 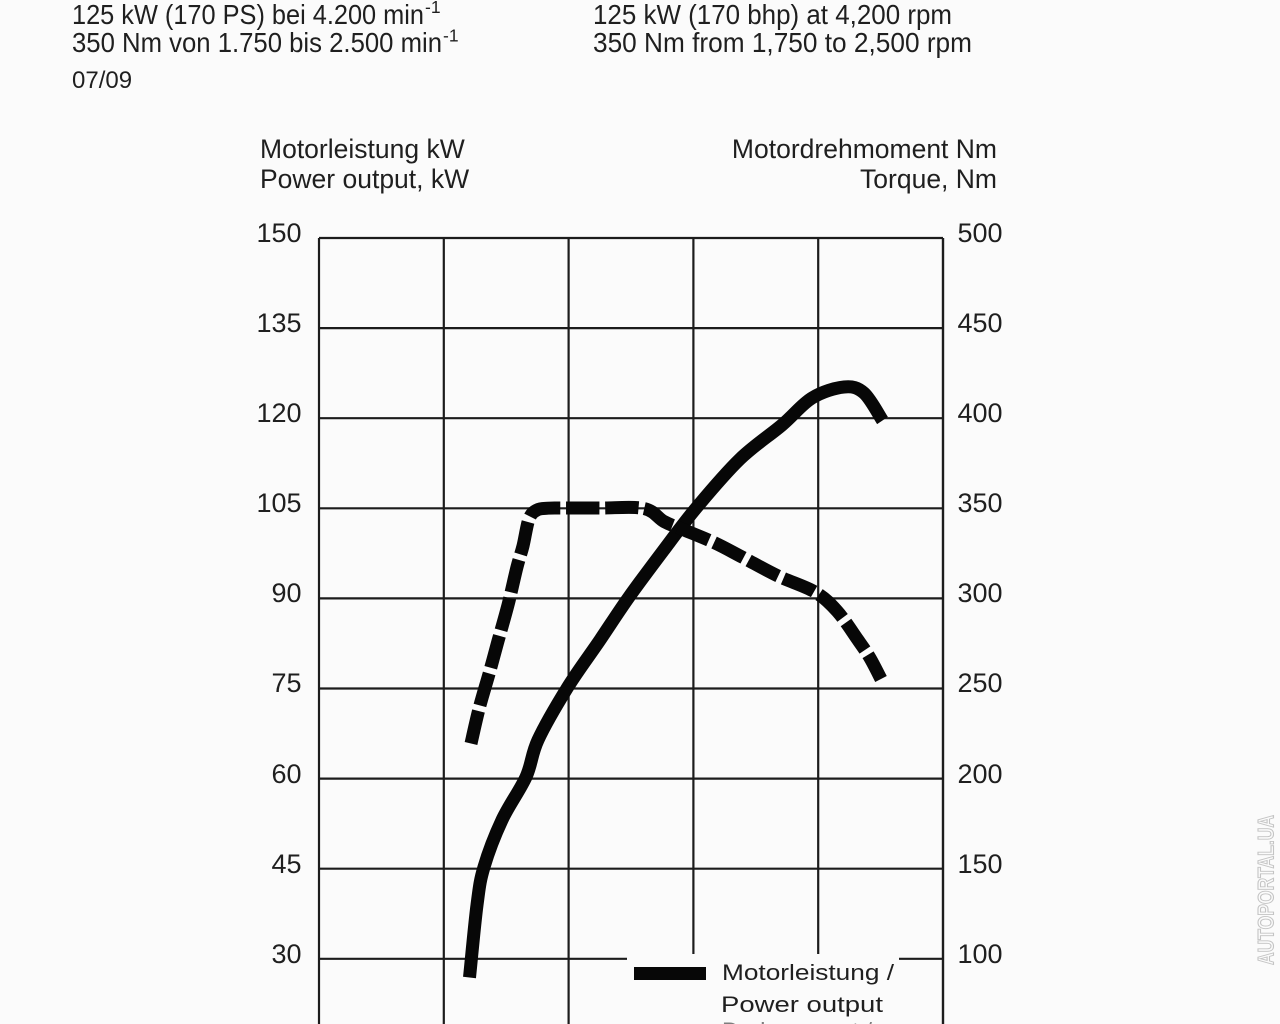 I want to click on svg-text: 350 Nm from 1,750 to 2,500 rpm, so click(x=782, y=42).